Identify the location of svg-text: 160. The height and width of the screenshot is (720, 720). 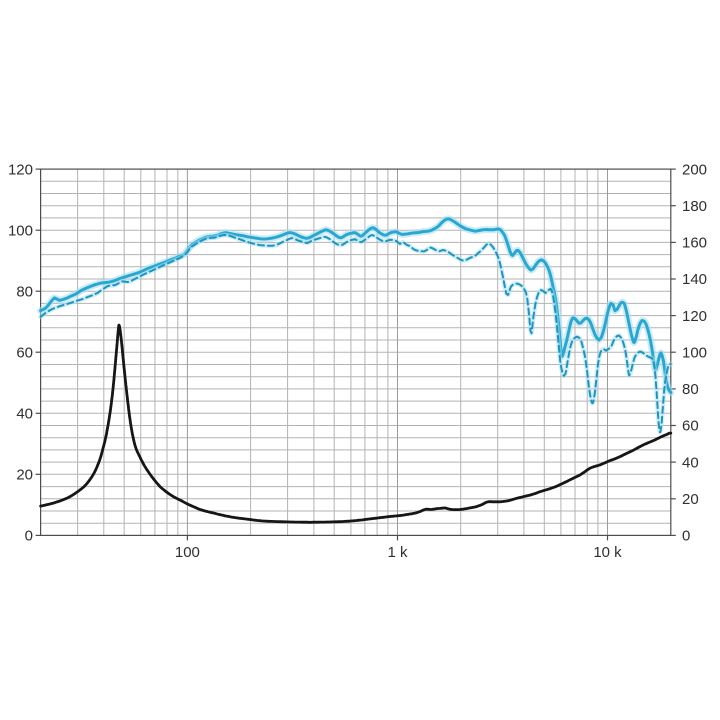
(694, 243).